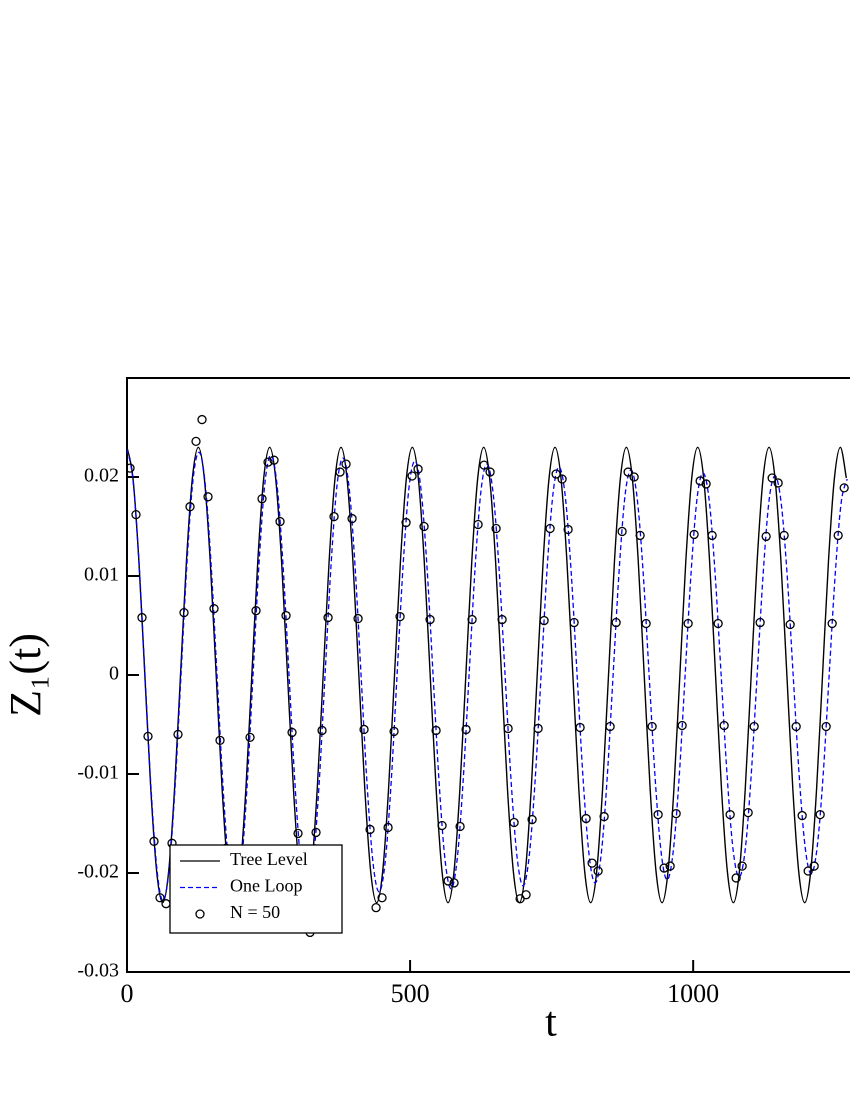 The image size is (850, 1100). I want to click on y-tick-label: -0.03, so click(98, 971).